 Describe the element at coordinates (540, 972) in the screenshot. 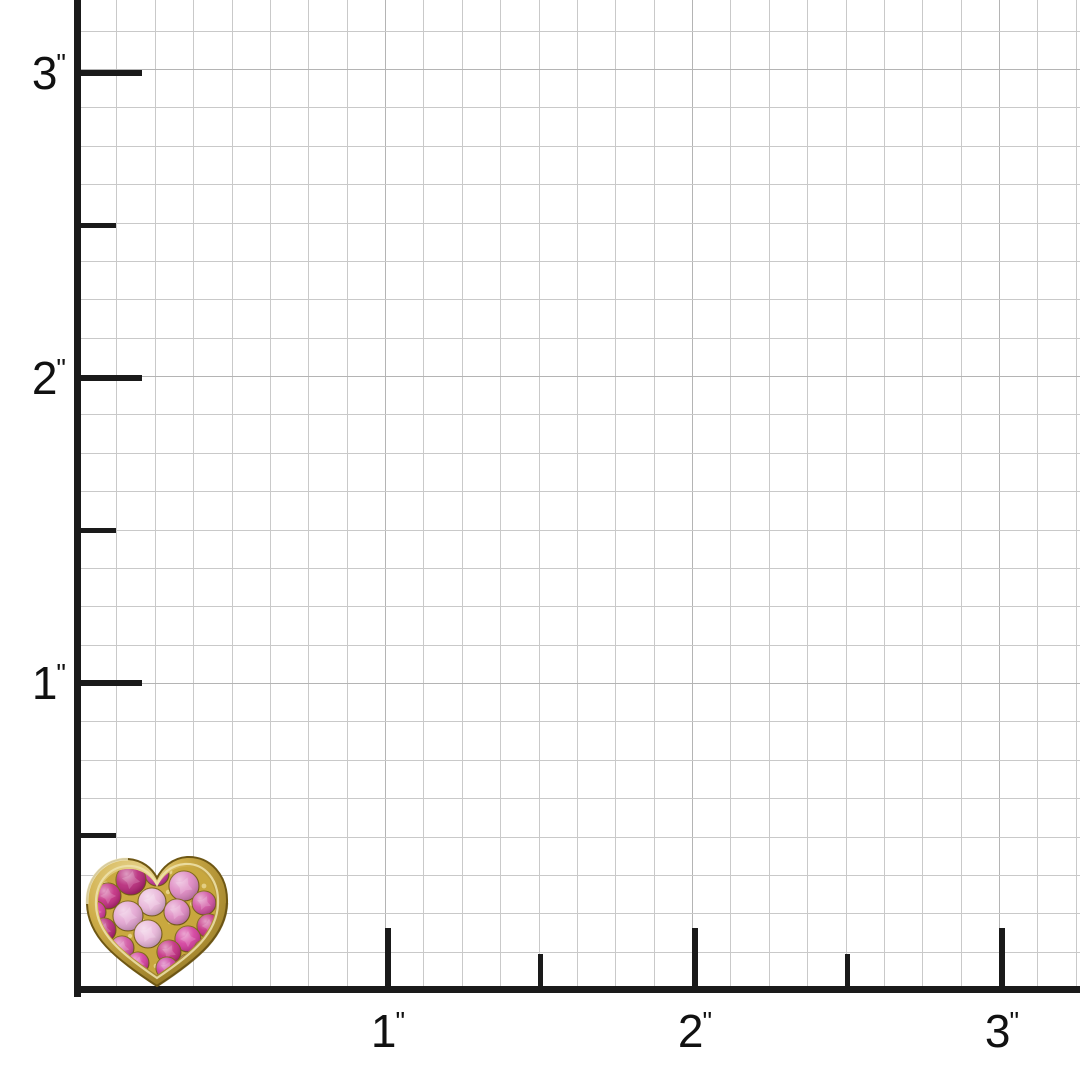

I see `x-tick-minor-1.5` at that location.